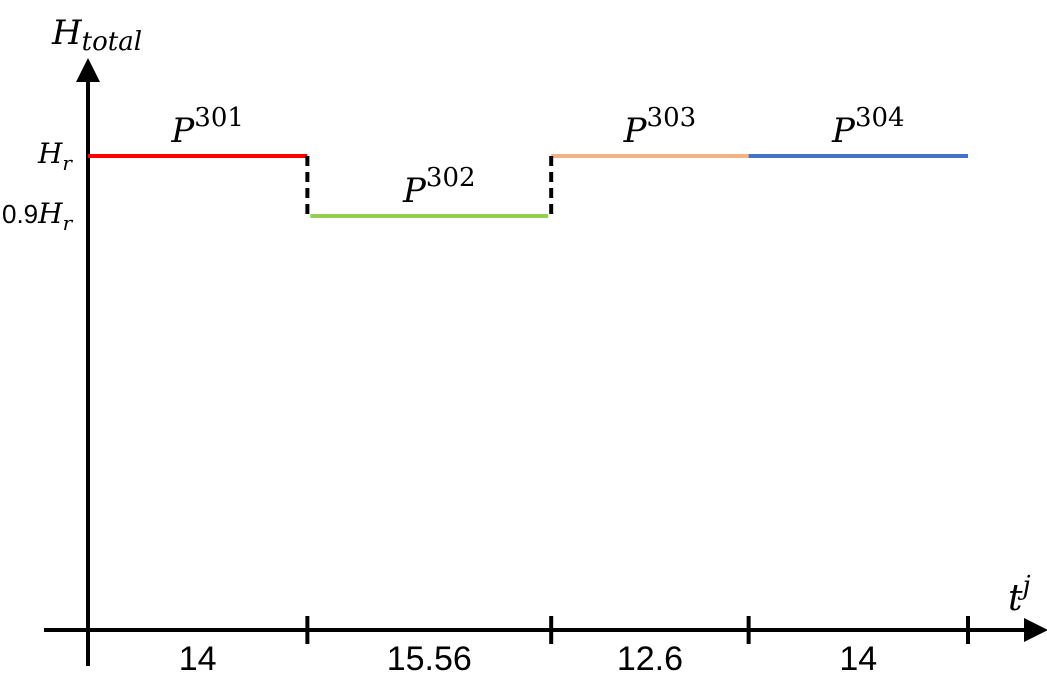  Describe the element at coordinates (429, 659) in the screenshot. I see `duration-label: 15.56` at that location.